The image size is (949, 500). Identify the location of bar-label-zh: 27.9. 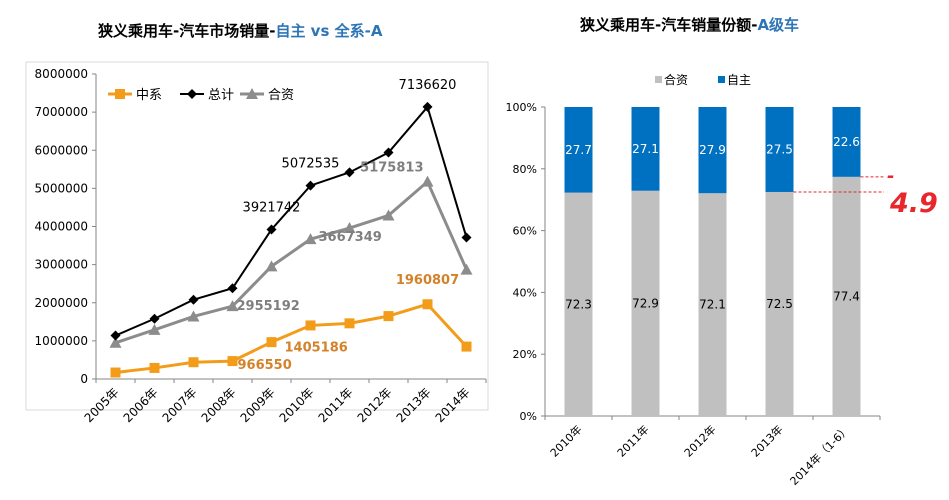
(712, 150).